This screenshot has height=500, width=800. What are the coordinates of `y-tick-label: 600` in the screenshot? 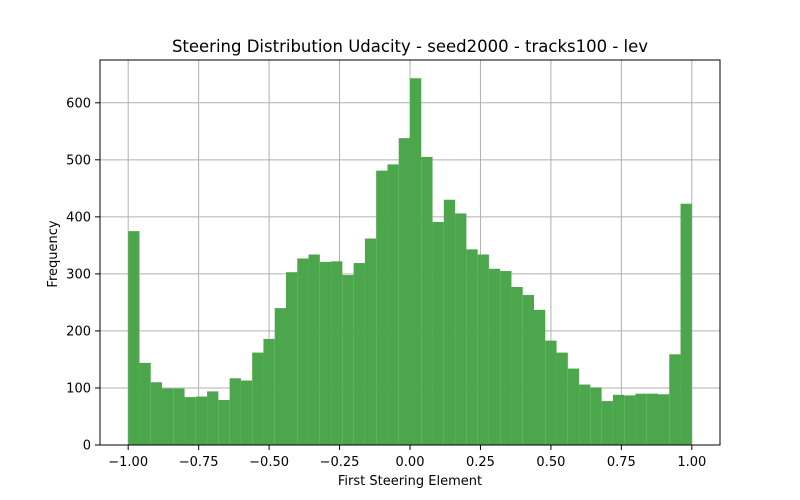 It's located at (78, 103).